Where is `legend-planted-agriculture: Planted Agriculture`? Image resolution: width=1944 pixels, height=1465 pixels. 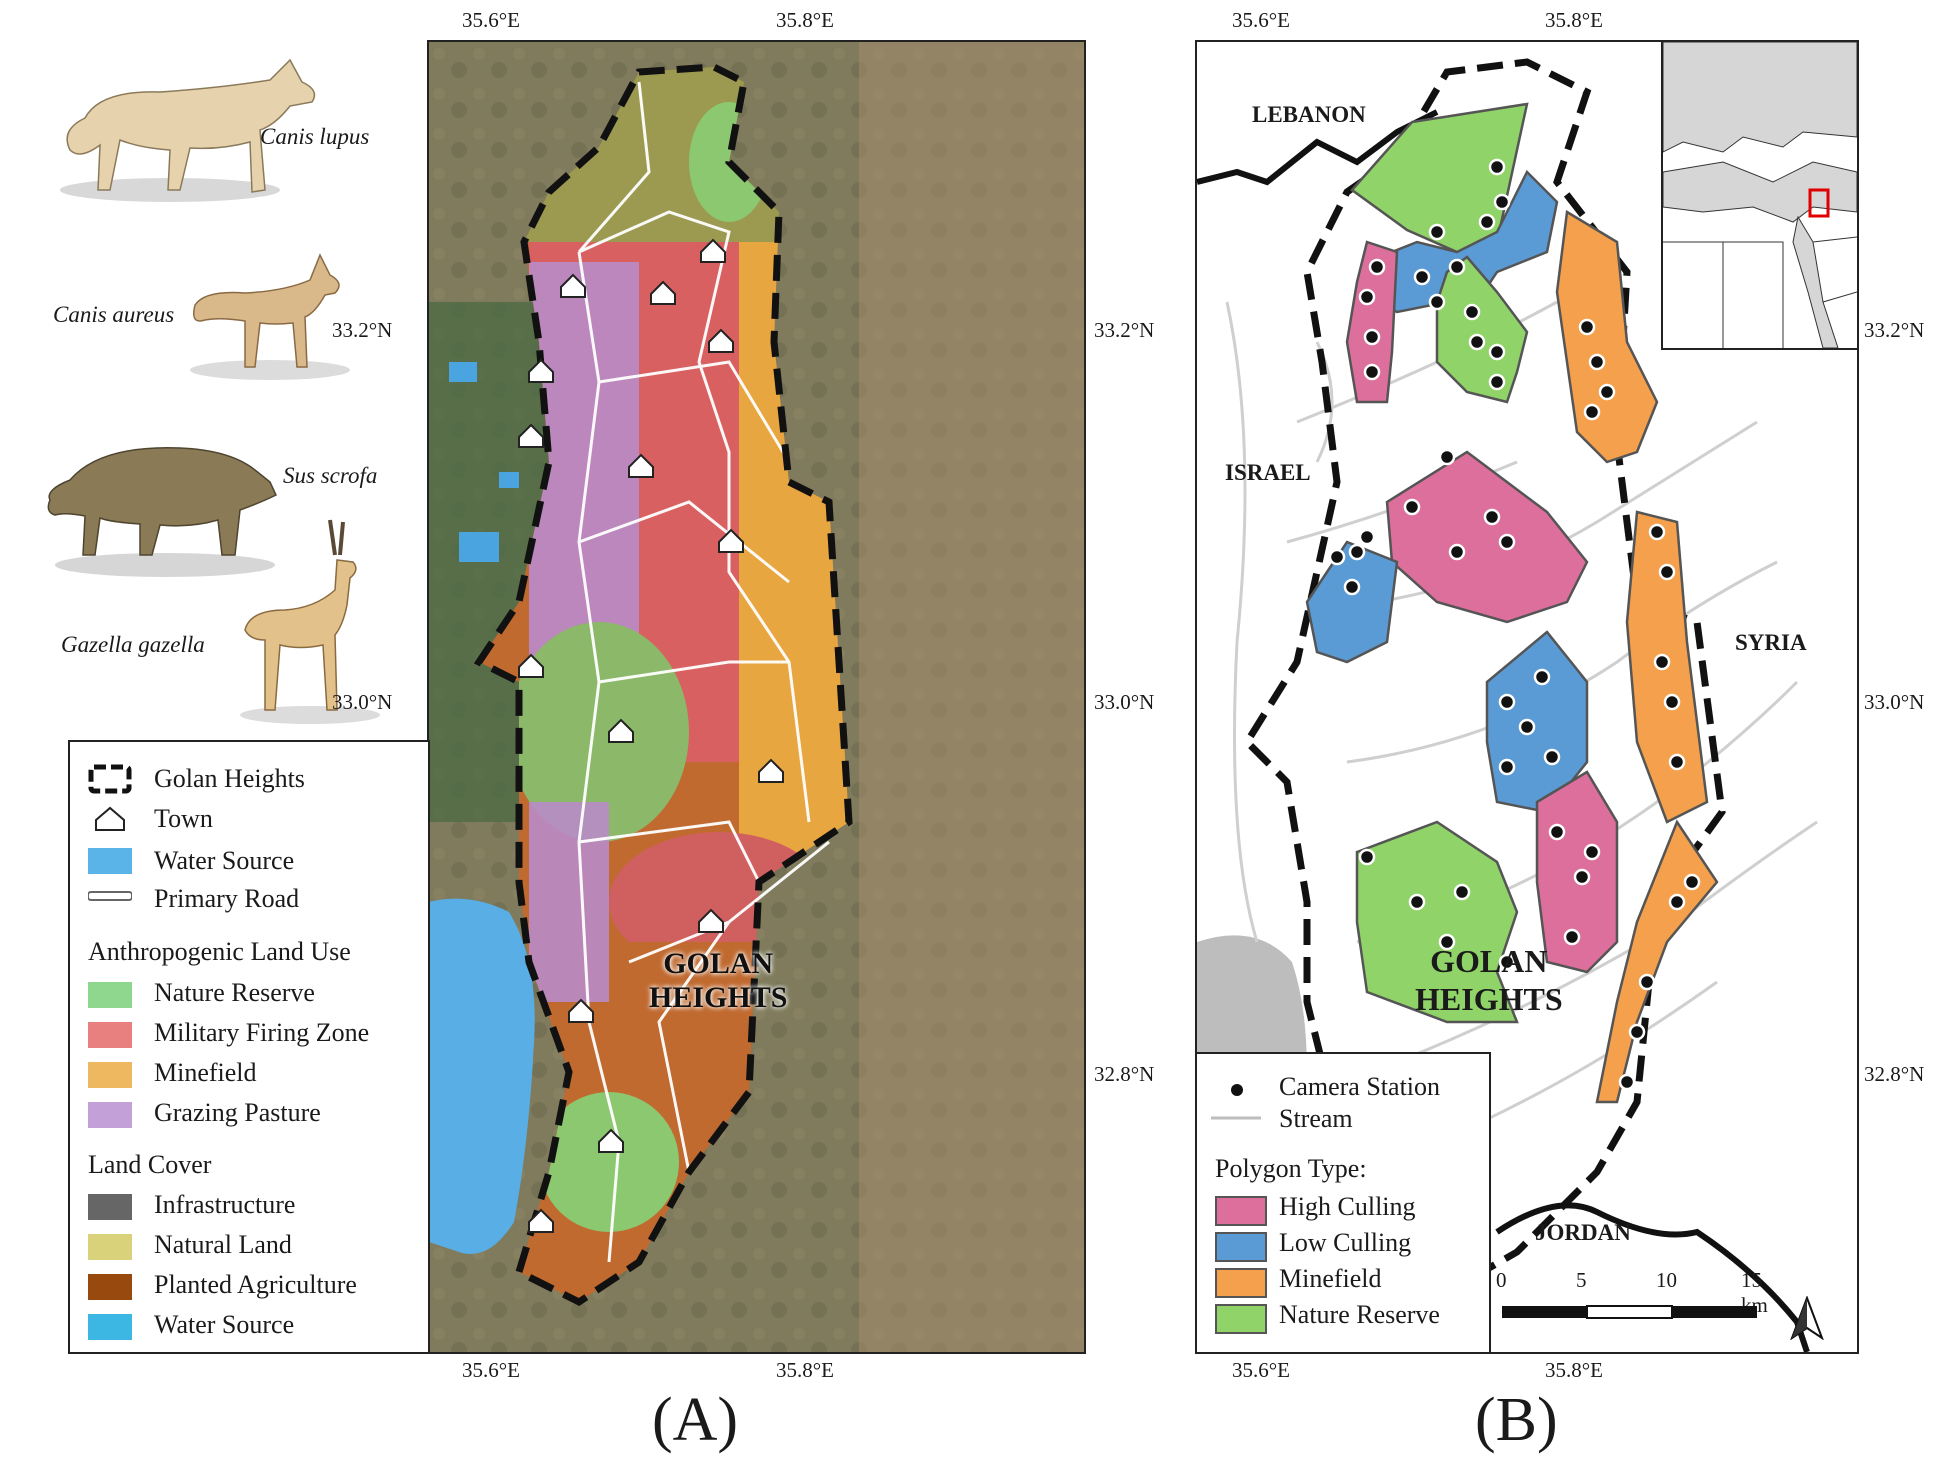
legend-planted-agriculture: Planted Agriculture is located at coordinates (255, 1284).